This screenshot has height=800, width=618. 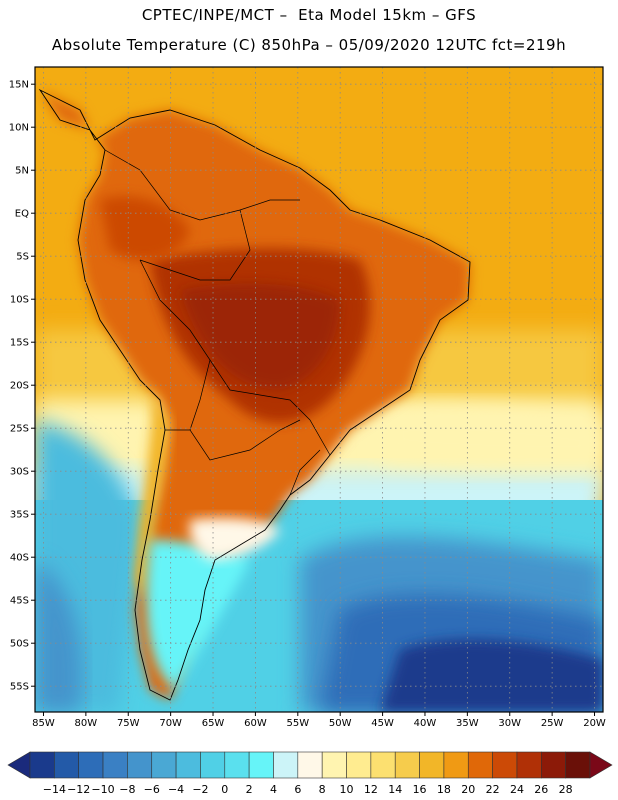 What do you see at coordinates (601, 765) in the screenshot?
I see `colorbar-over-arrow` at bounding box center [601, 765].